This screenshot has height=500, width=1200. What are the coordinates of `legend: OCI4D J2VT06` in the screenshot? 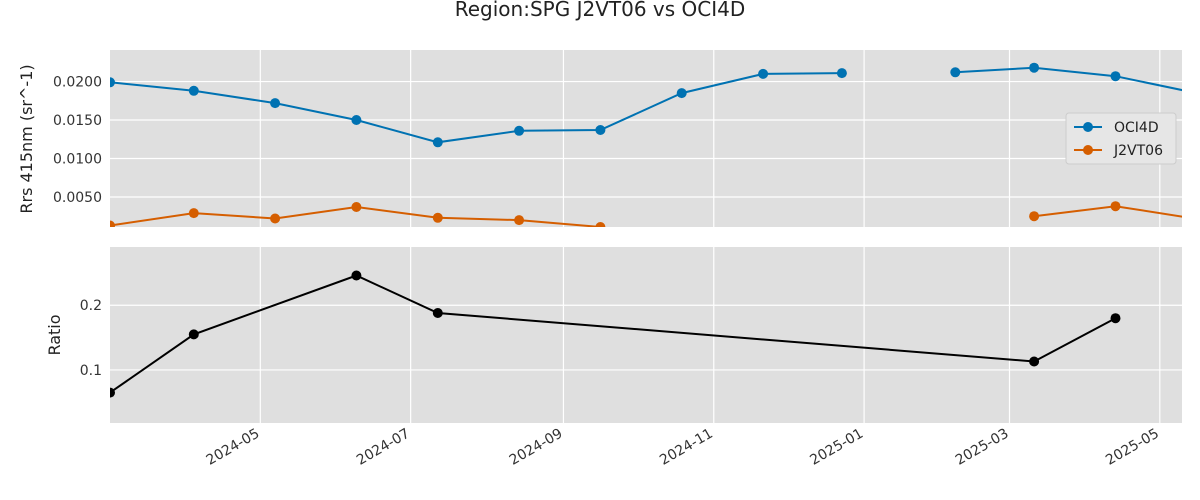 It's located at (1121, 138).